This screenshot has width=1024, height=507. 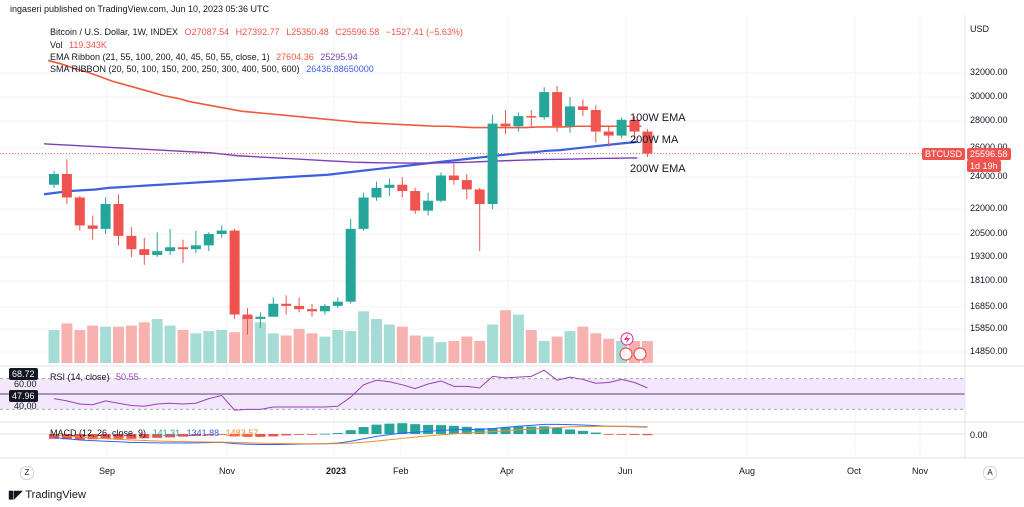 What do you see at coordinates (80, 377) in the screenshot?
I see `rsi-label: RSI (14, close)` at bounding box center [80, 377].